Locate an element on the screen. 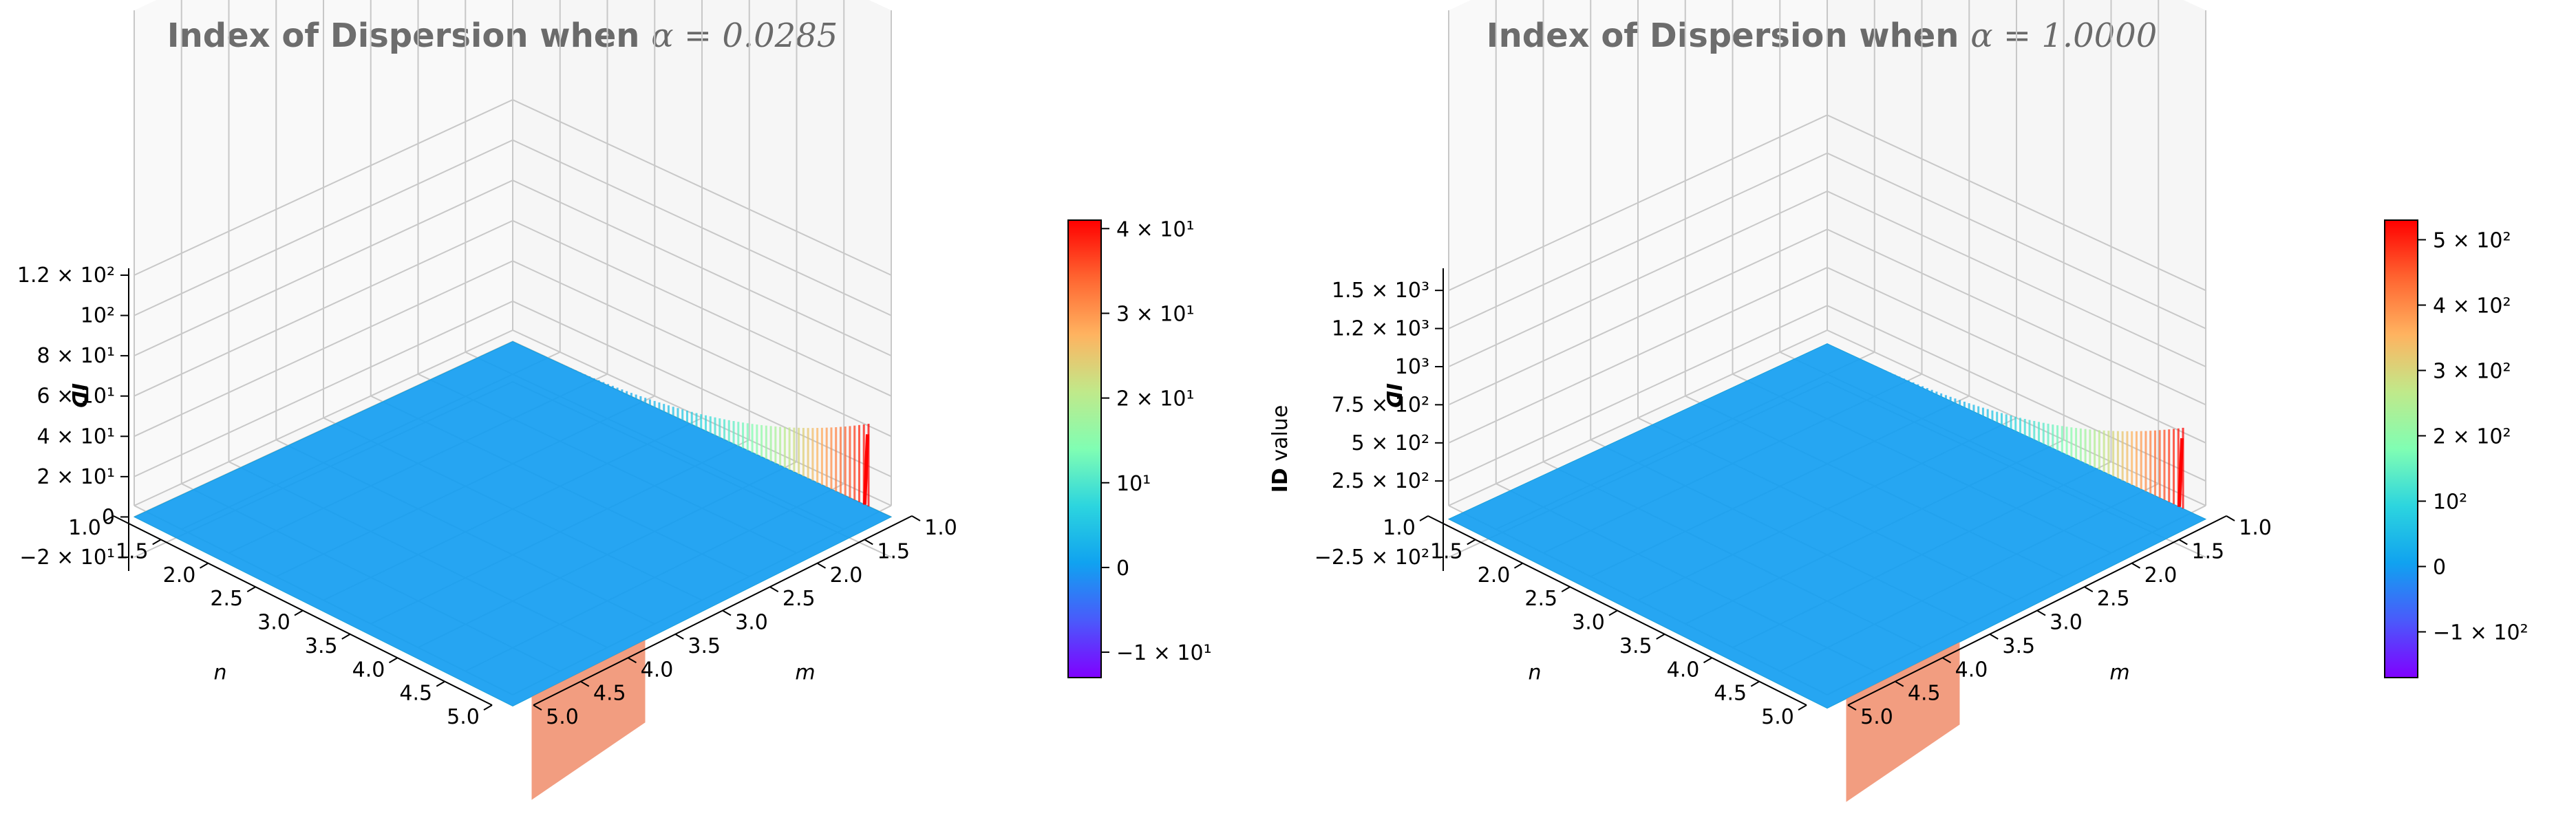 The width and height of the screenshot is (2576, 820). colorbar-tick-label: 3 × 10¹ is located at coordinates (1155, 314).